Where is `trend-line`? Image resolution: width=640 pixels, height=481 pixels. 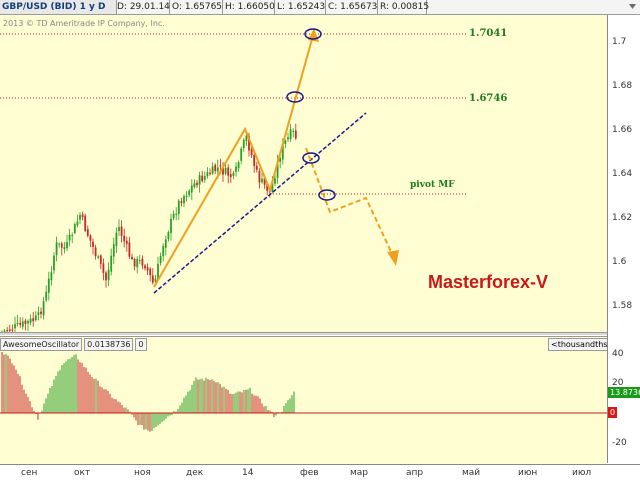 trend-line is located at coordinates (260, 203).